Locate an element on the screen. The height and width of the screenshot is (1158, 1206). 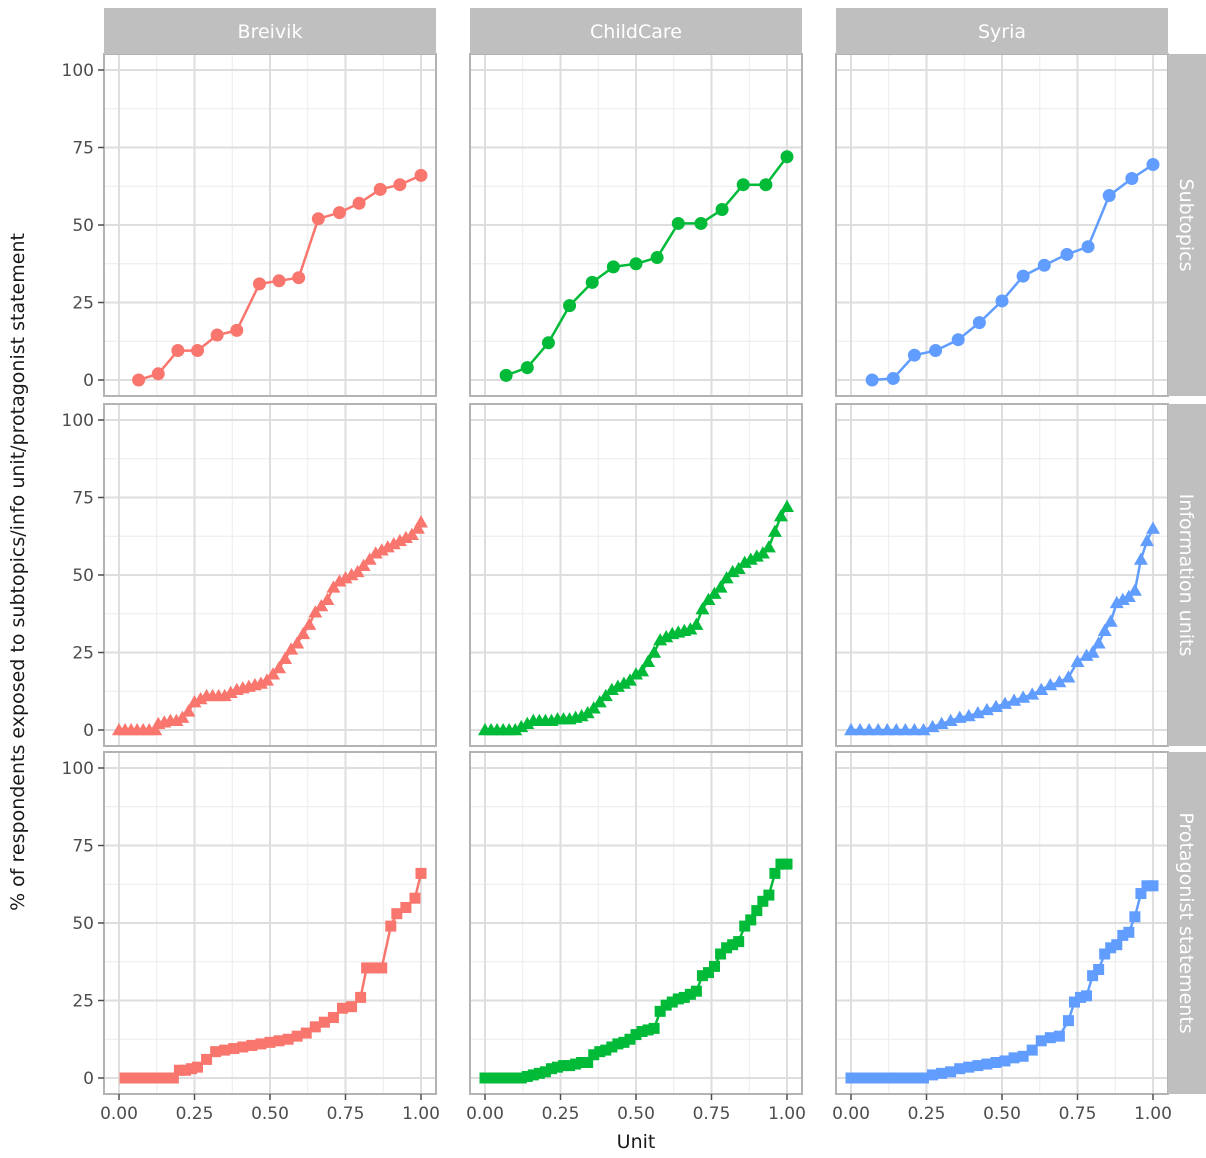
panel-breivik-subtopics is located at coordinates (270, 225).